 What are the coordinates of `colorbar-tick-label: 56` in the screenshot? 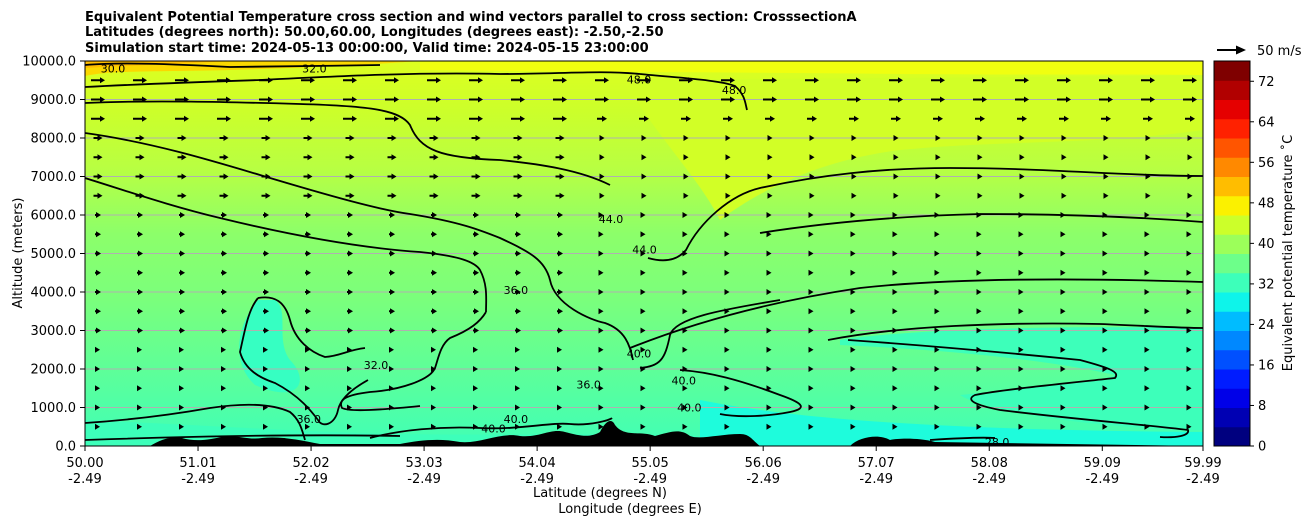 It's located at (1266, 163).